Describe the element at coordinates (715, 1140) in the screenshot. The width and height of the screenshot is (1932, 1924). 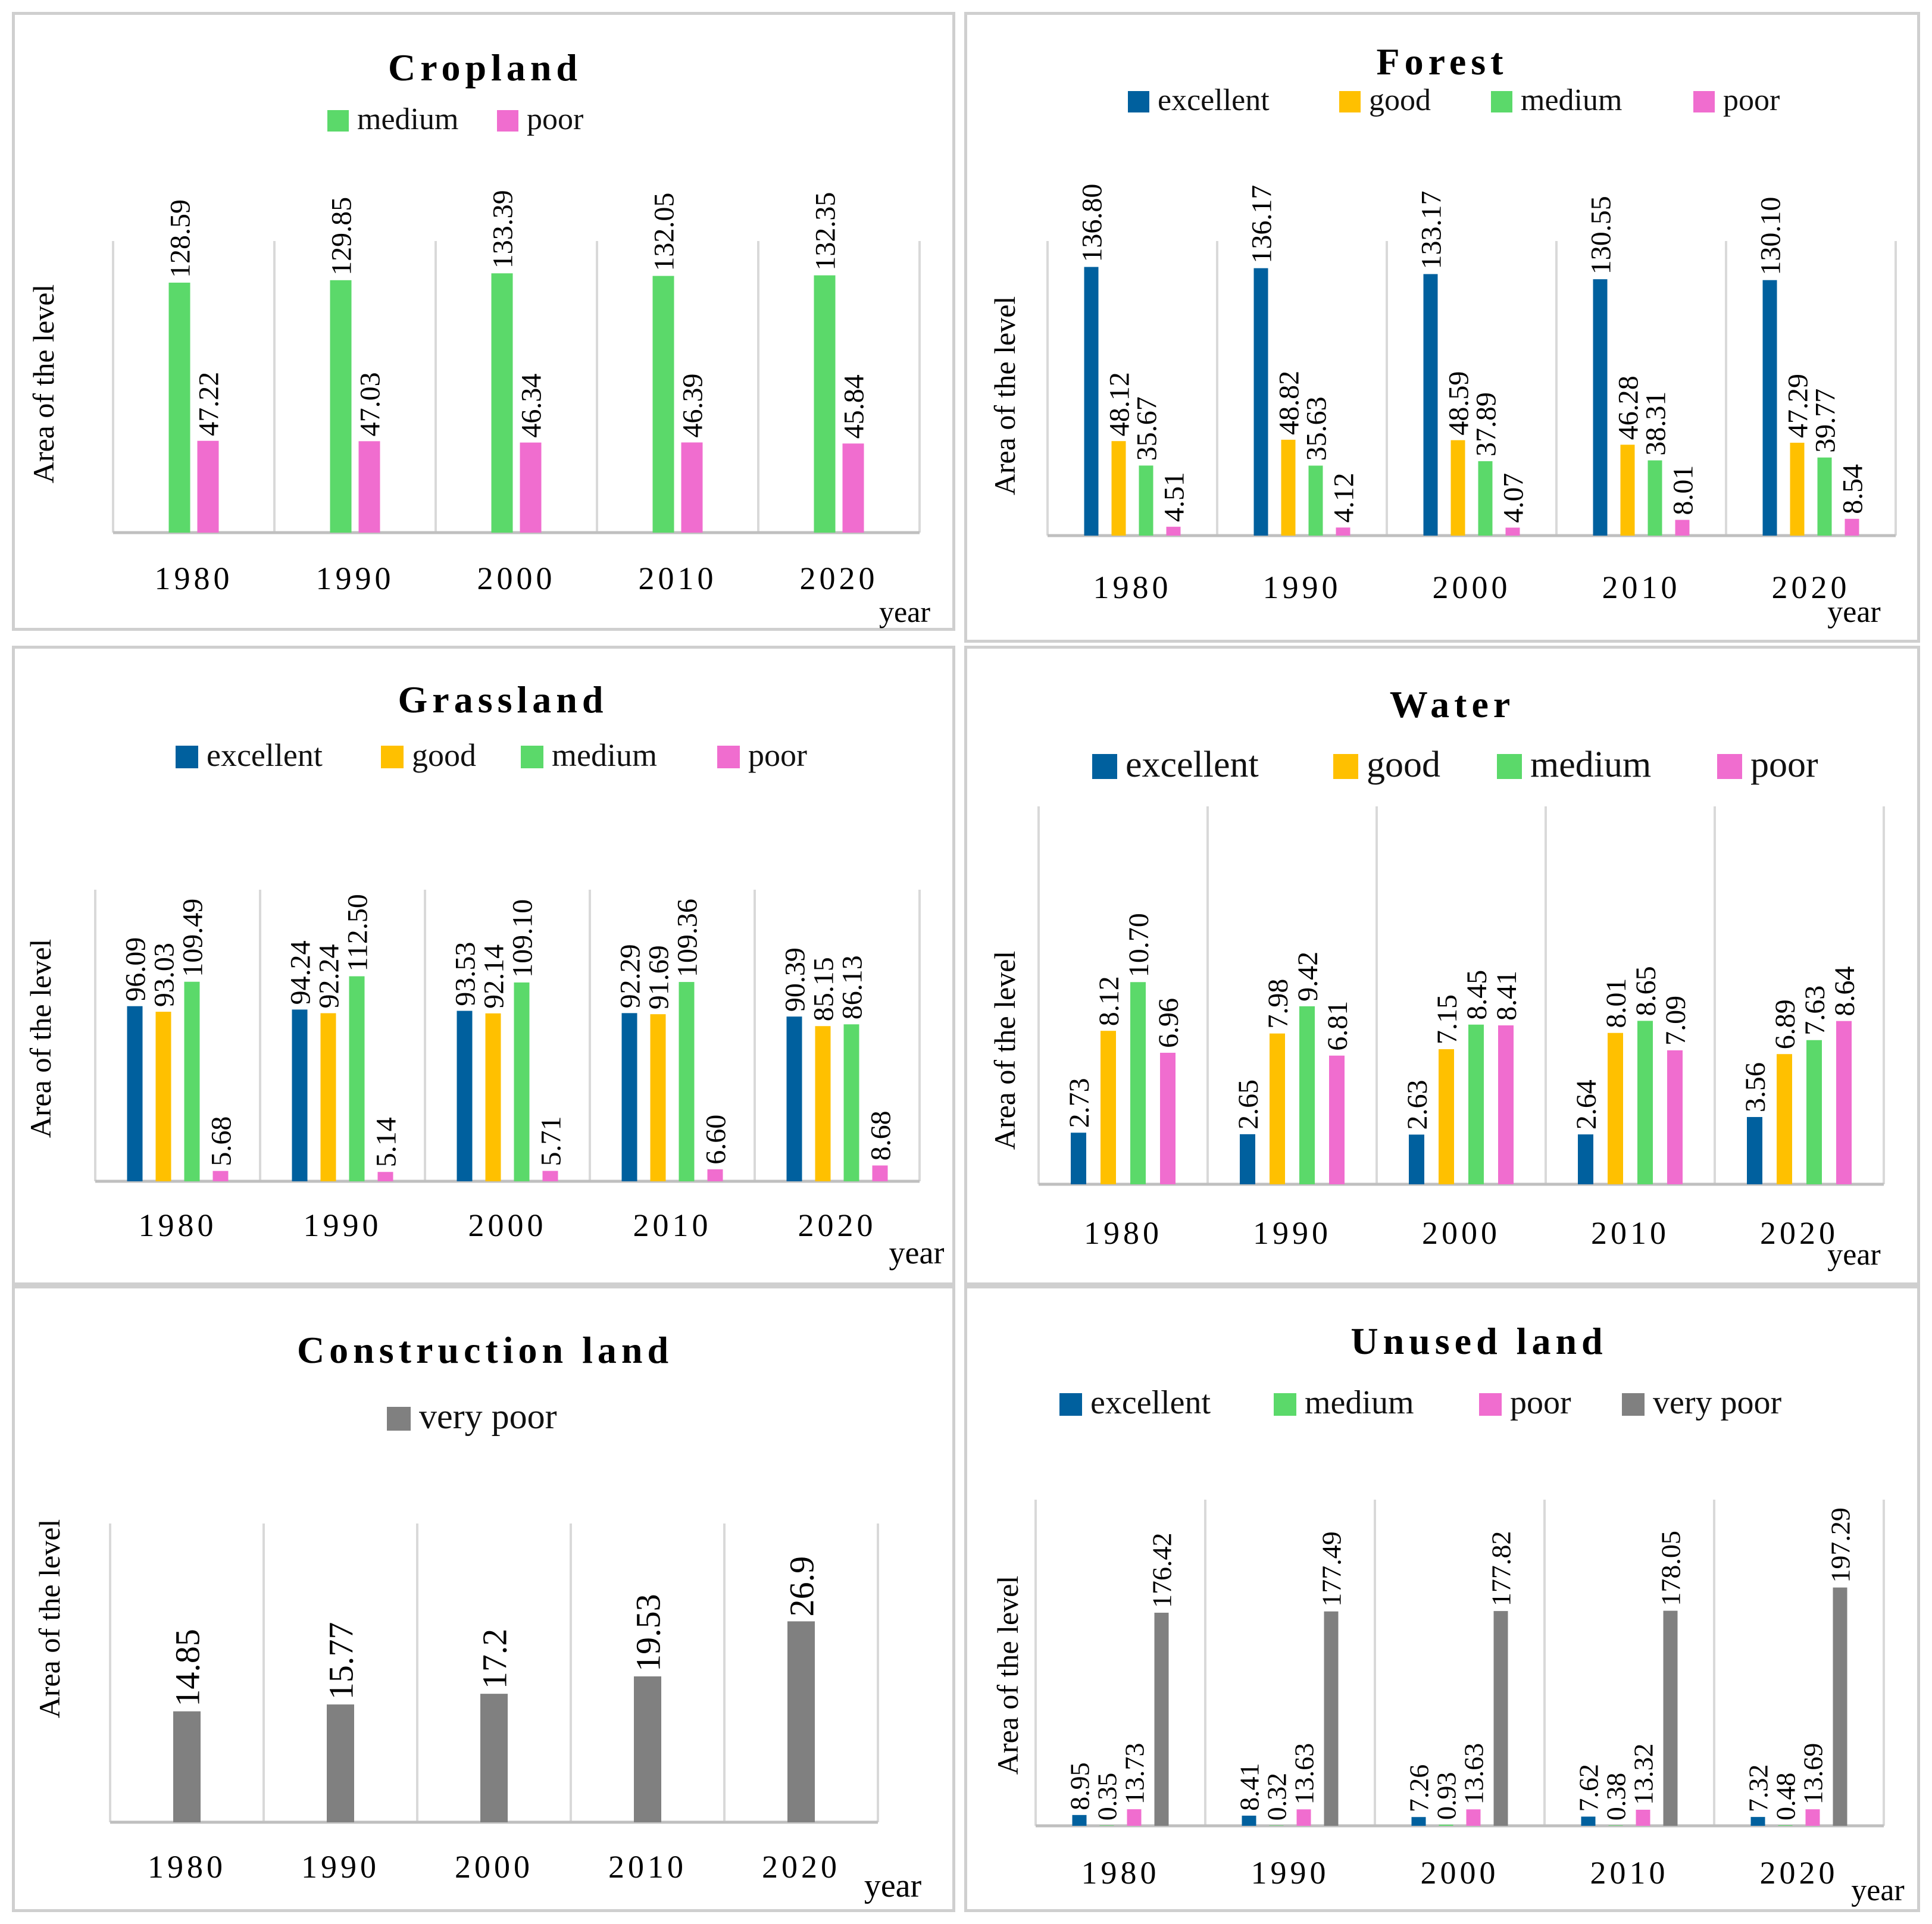
I see `data-label-poor-2010: 6.60` at that location.